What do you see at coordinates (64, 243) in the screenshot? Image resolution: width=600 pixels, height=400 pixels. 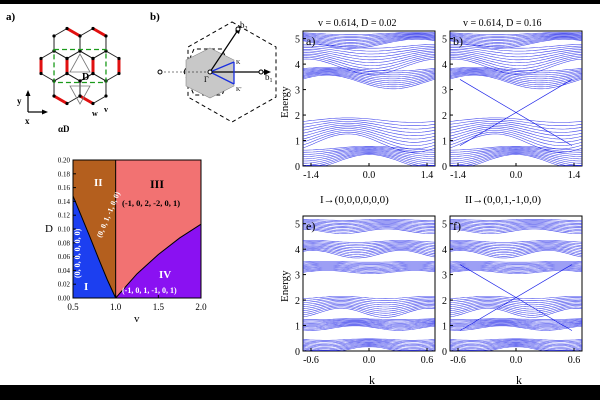 I see `phase-ytick-label: 0.08` at bounding box center [64, 243].